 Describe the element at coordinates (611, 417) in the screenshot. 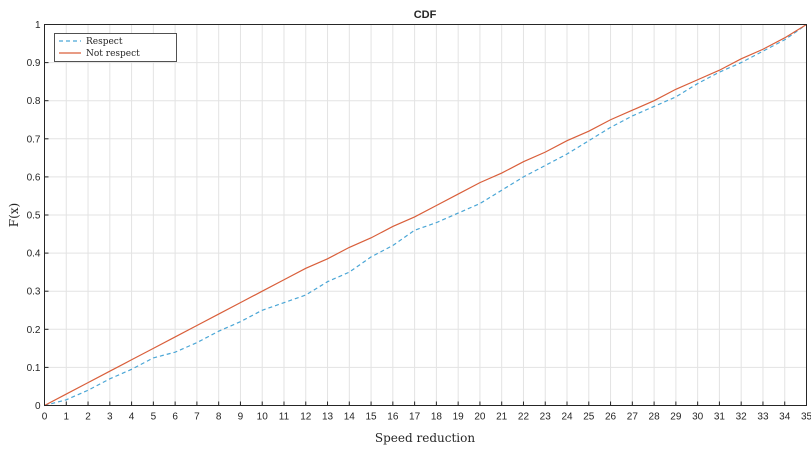

I see `x-tick-label: 26` at that location.